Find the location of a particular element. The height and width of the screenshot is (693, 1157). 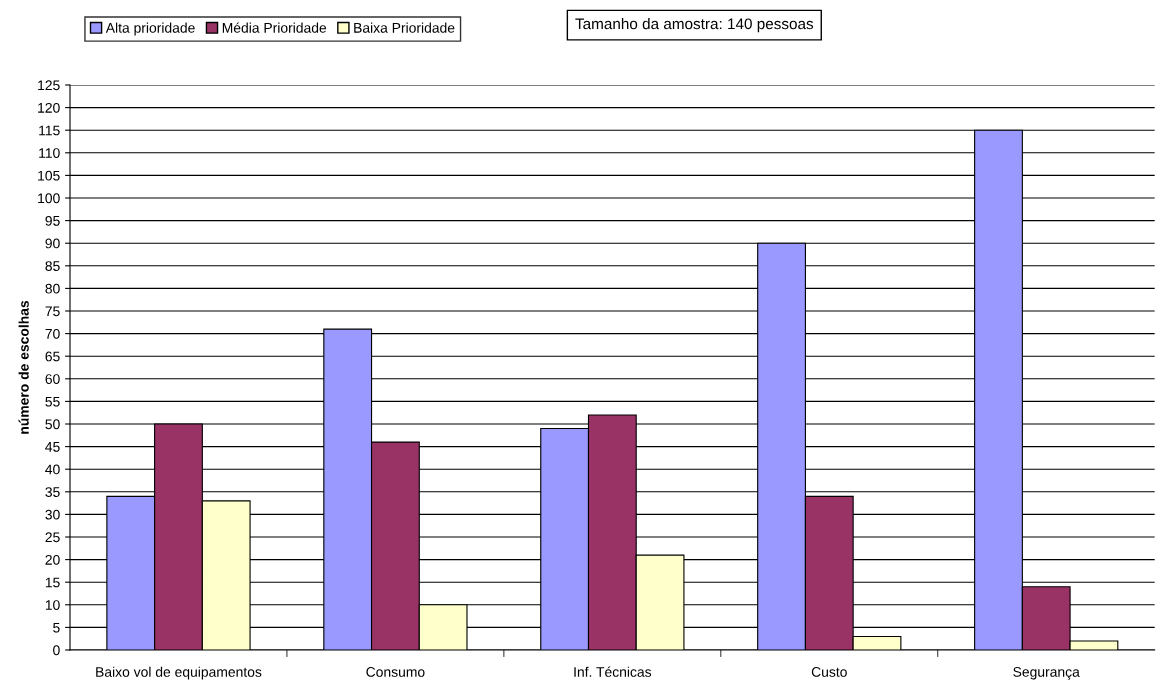

y-tick-label: 95 is located at coordinates (52, 220).